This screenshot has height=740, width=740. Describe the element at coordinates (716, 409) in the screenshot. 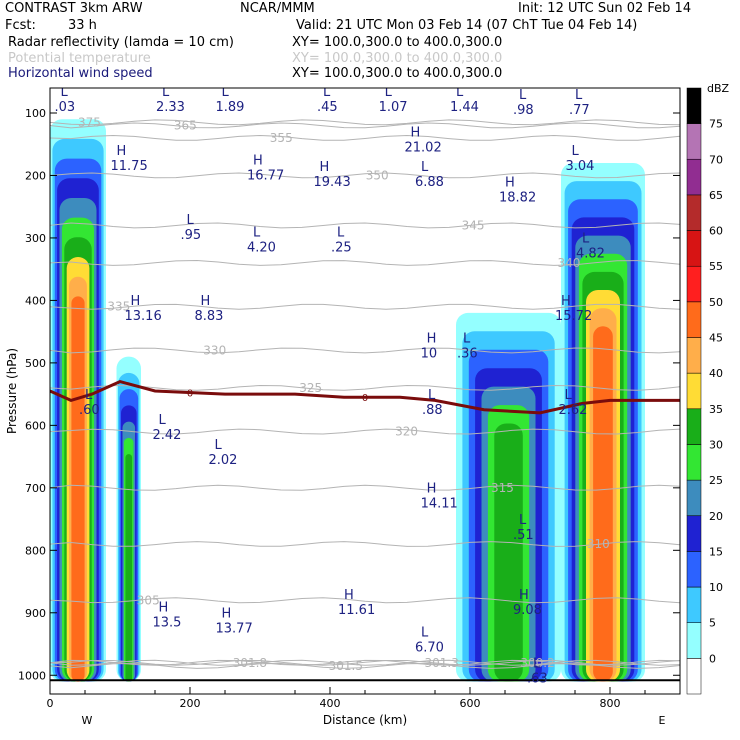

I see `colorbar-tick-label: 35` at that location.